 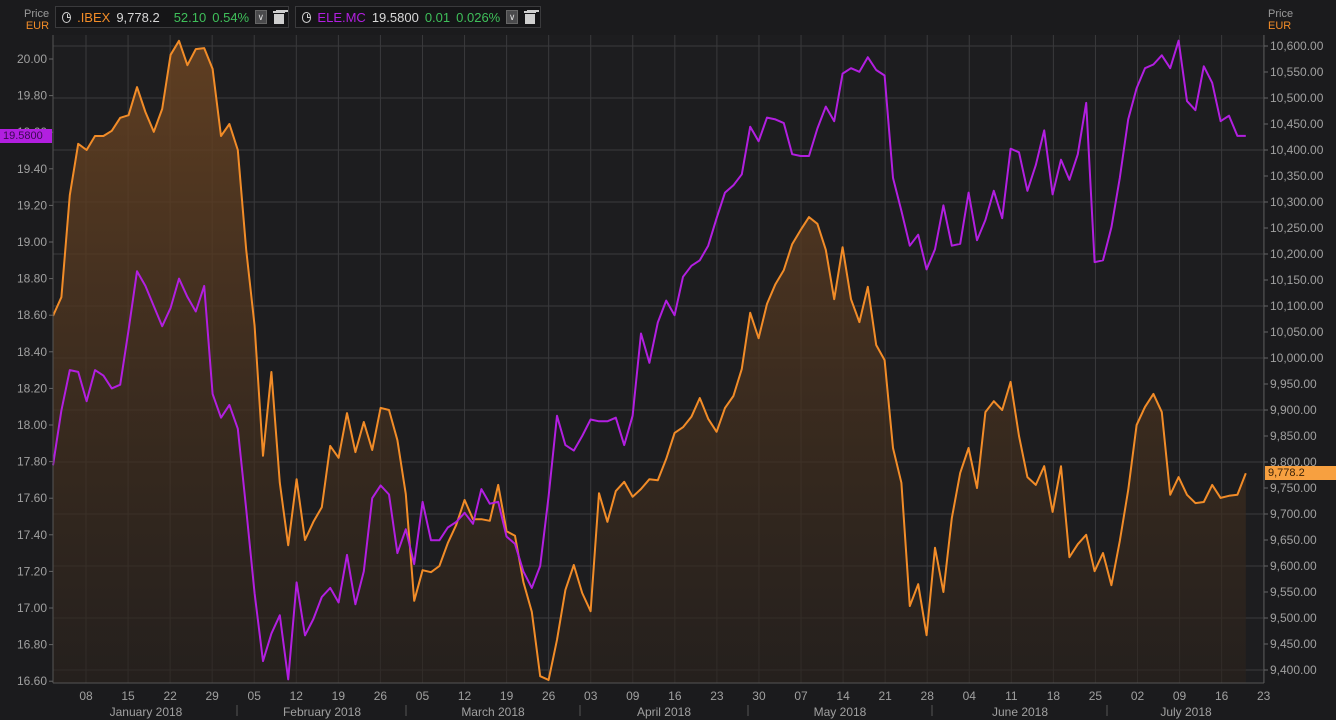 What do you see at coordinates (759, 696) in the screenshot?
I see `svg-text: 30` at bounding box center [759, 696].